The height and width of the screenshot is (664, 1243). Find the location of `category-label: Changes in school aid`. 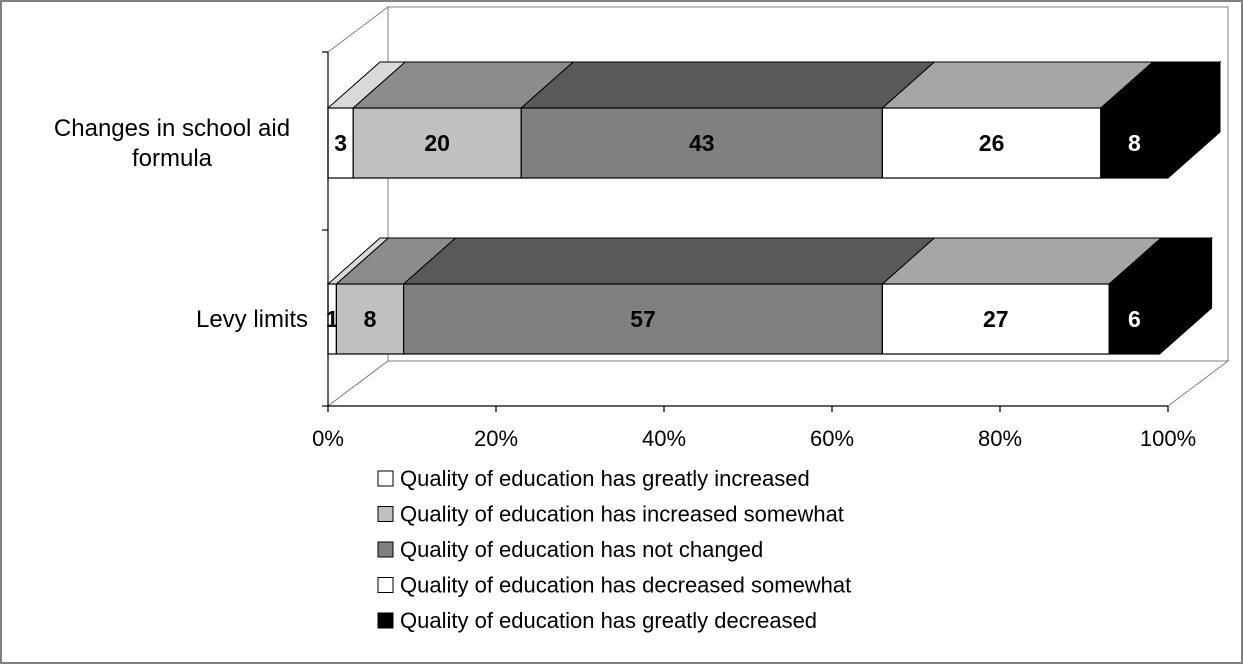

category-label: Changes in school aid is located at coordinates (172, 128).